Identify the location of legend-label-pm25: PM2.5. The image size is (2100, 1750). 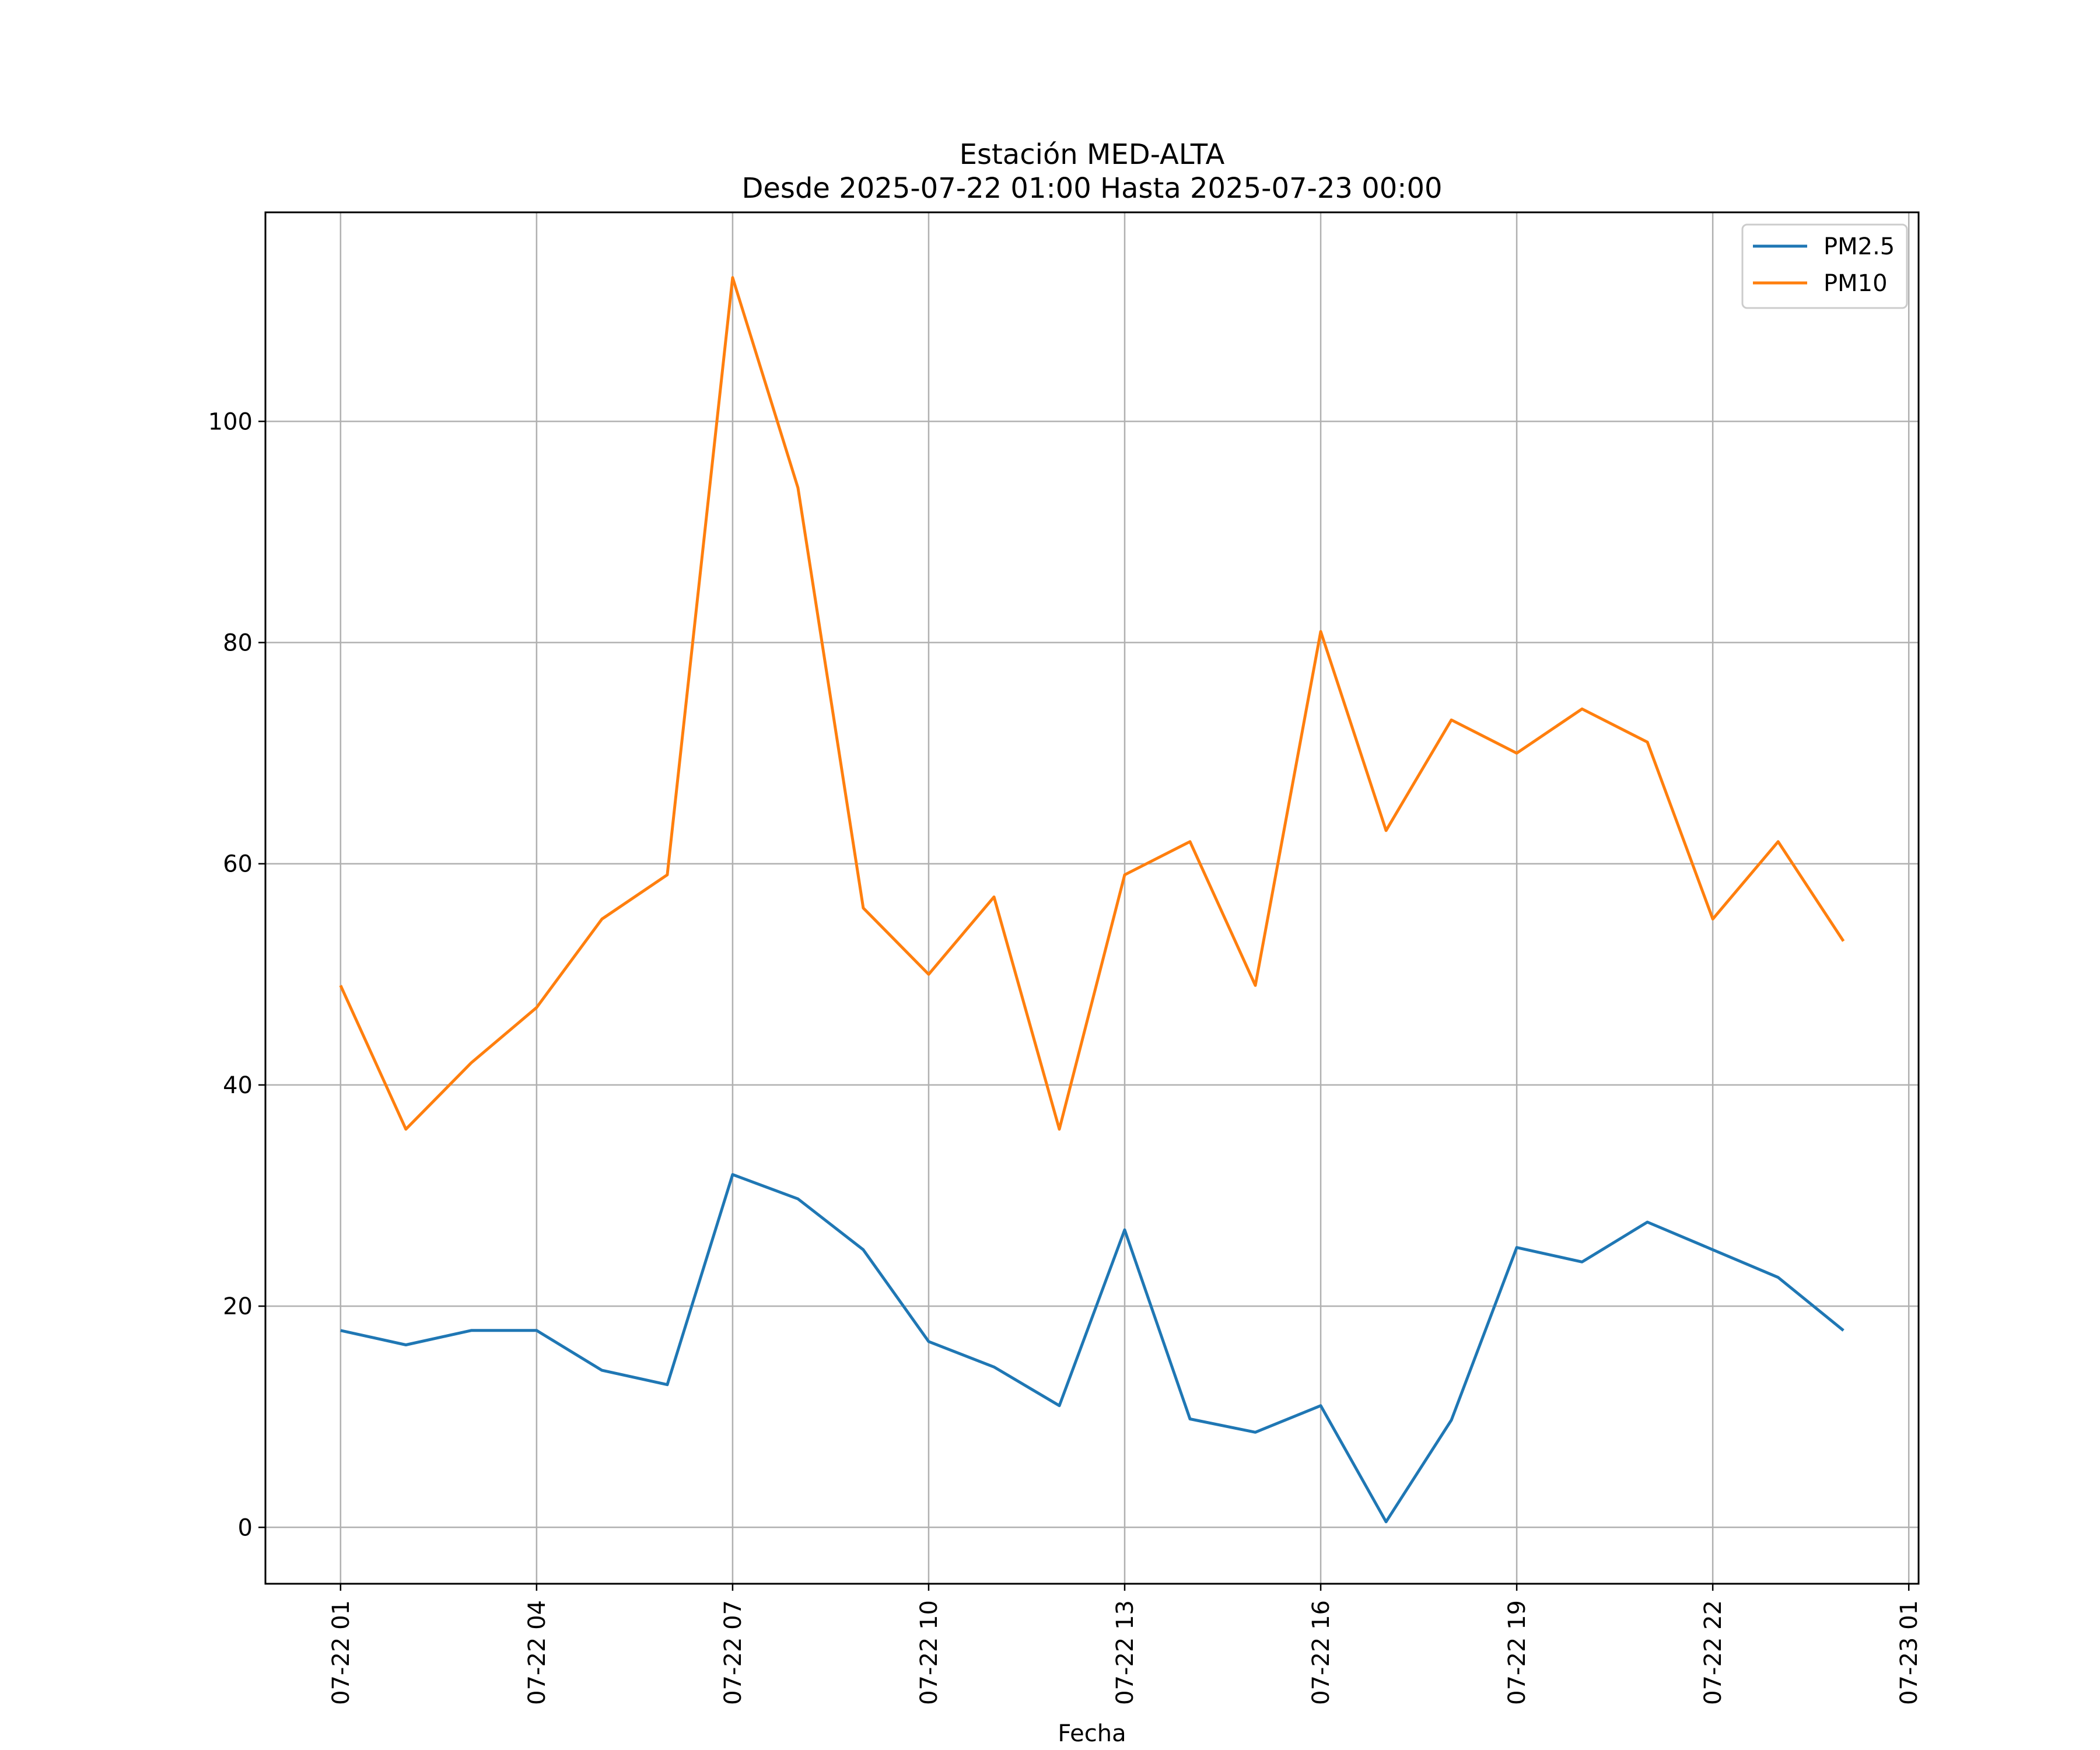
(1859, 246).